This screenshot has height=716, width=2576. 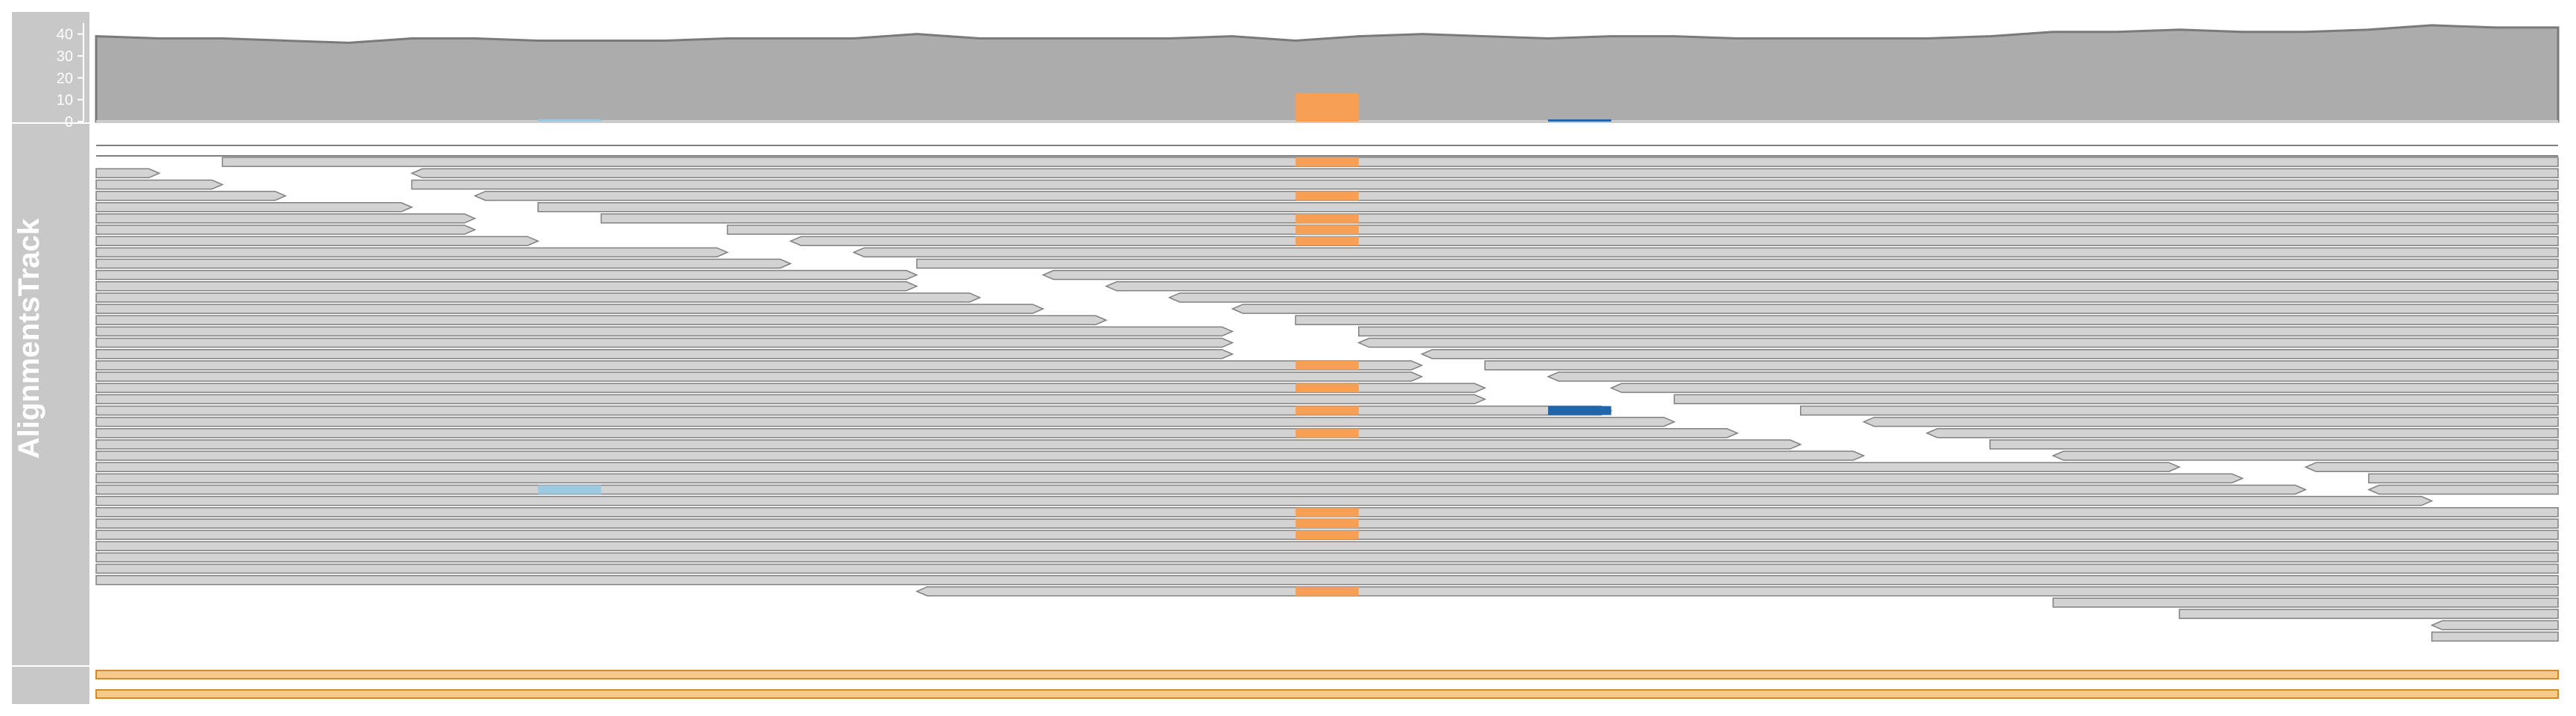 I want to click on y-tick-label: 30, so click(x=65, y=56).